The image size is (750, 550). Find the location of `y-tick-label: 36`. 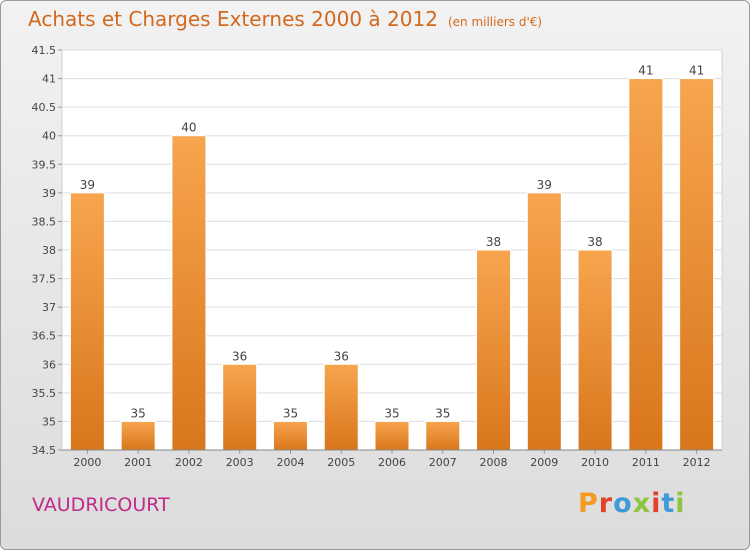

y-tick-label: 36 is located at coordinates (49, 364).